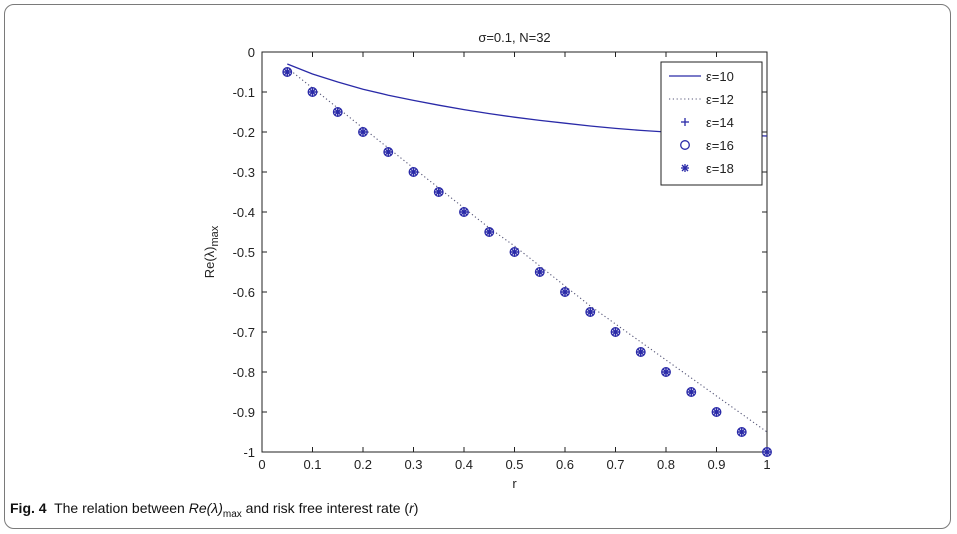  Describe the element at coordinates (244, 412) in the screenshot. I see `y-tick-label: -0.9` at that location.